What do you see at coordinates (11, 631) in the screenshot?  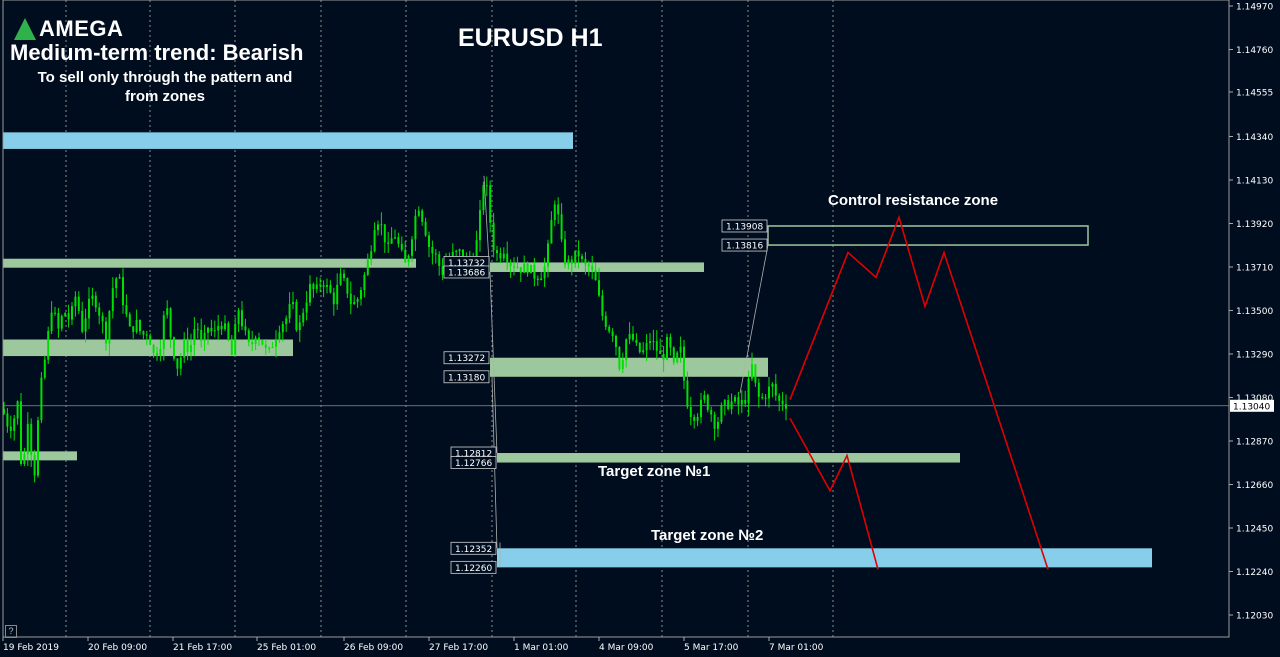 I see `help-icon: ?` at bounding box center [11, 631].